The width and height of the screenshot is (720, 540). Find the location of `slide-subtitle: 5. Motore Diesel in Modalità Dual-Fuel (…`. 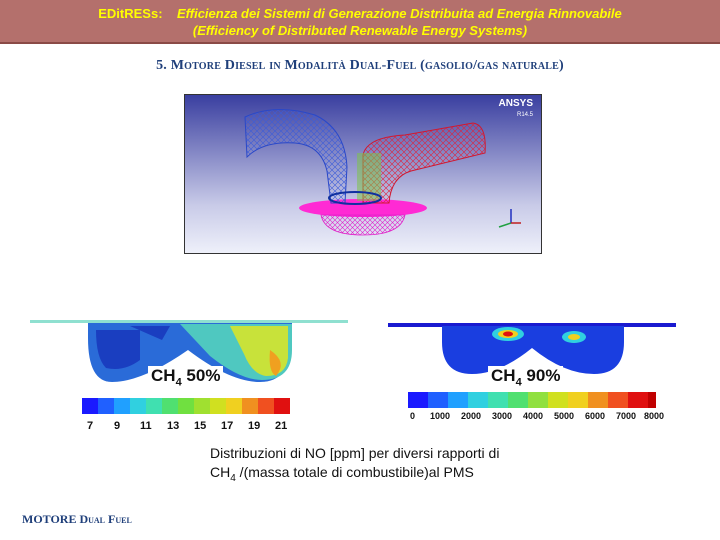

slide-subtitle: 5. Motore Diesel in Modalità Dual-Fuel (… is located at coordinates (360, 65).